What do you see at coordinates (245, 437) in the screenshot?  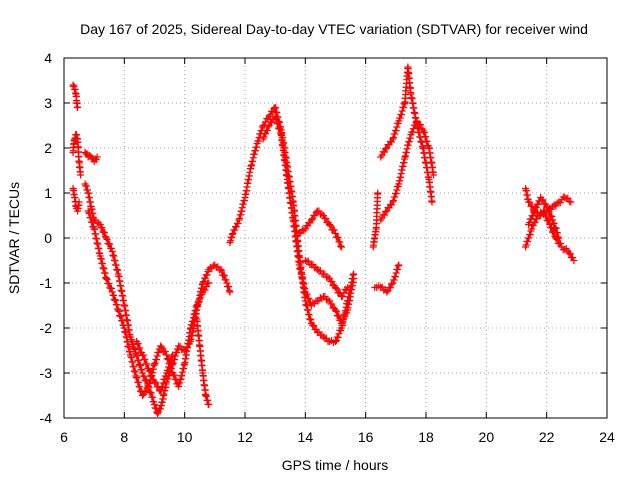 I see `x-tick-label: 12` at bounding box center [245, 437].